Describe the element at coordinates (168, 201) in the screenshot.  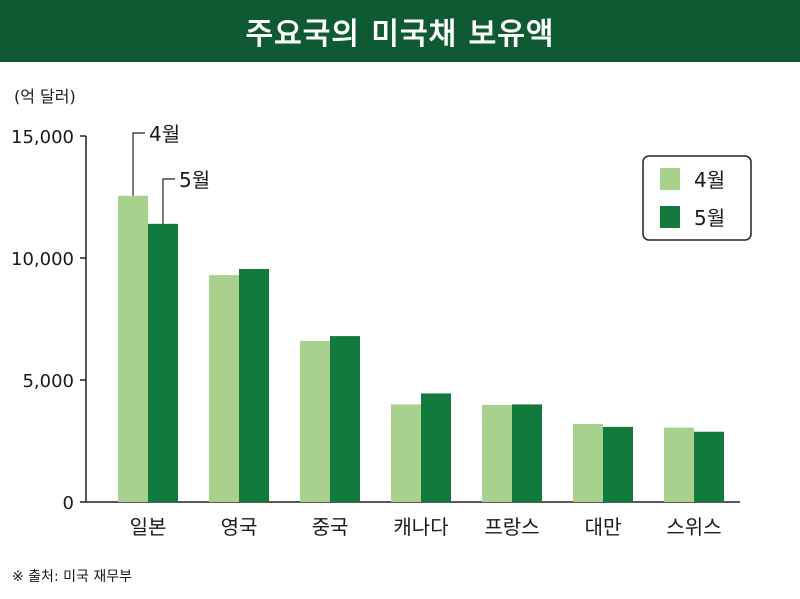
I see `annotation-leader-may` at that location.